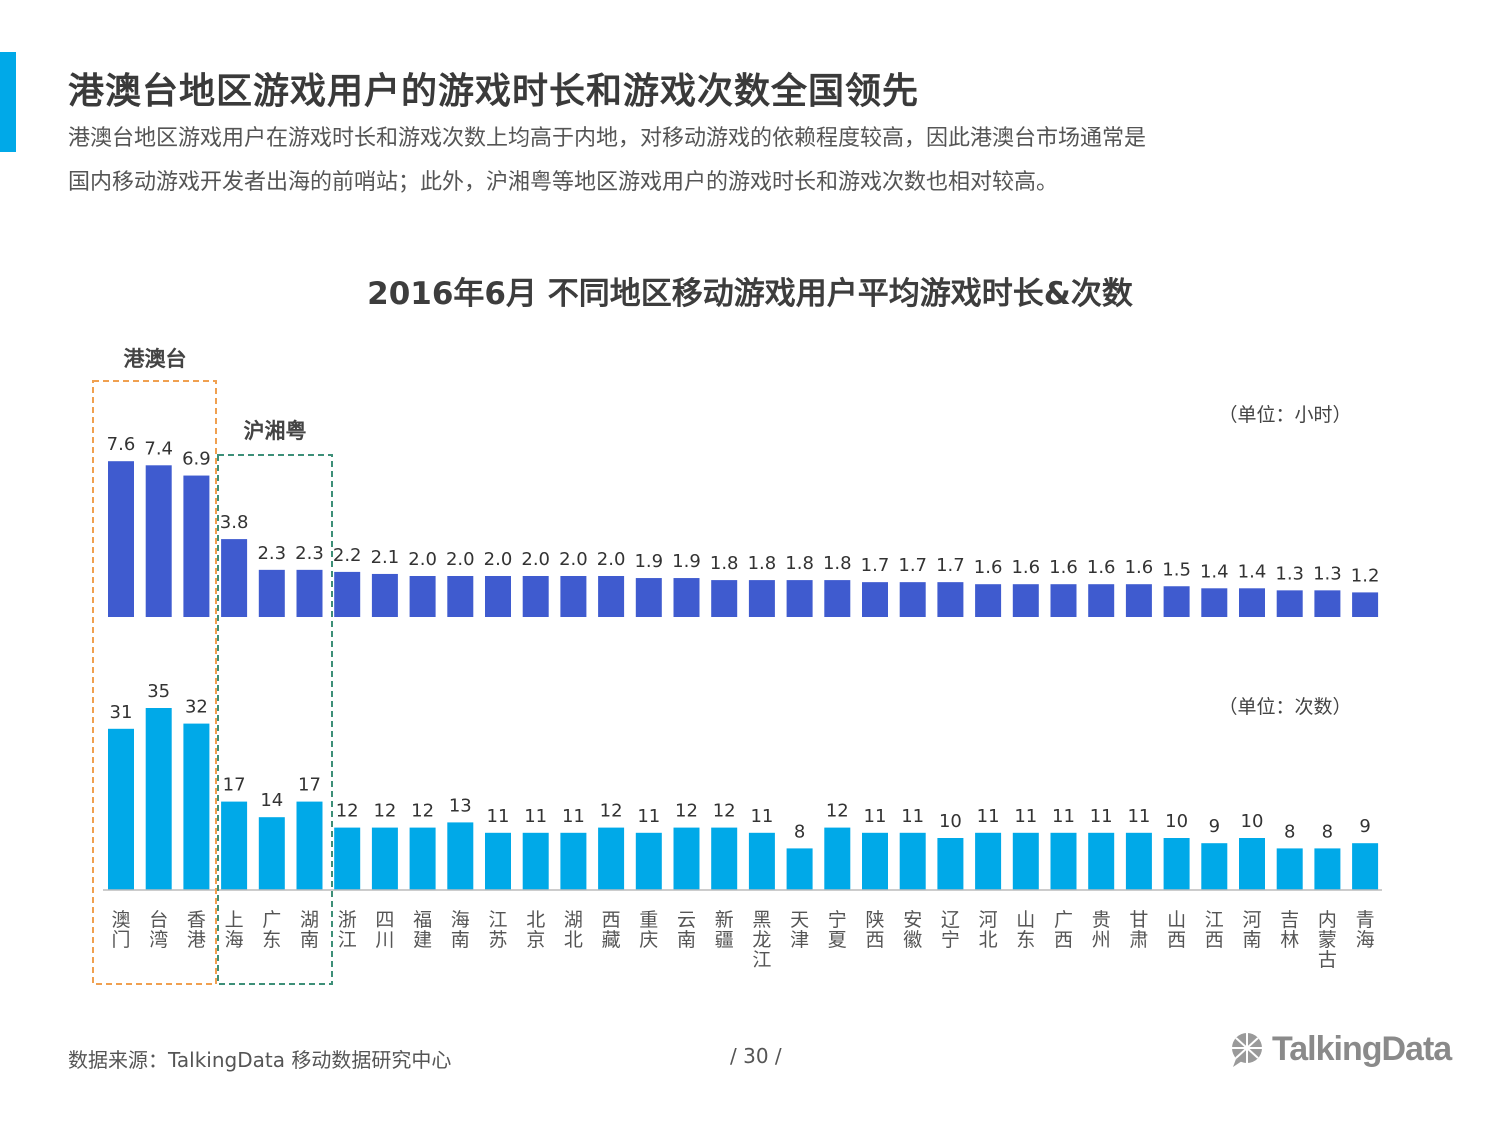 Image resolution: width=1500 pixels, height=1125 pixels. What do you see at coordinates (260, 1060) in the screenshot?
I see `data-source: 数据来源：TalkingData 移动数据研究中心` at bounding box center [260, 1060].